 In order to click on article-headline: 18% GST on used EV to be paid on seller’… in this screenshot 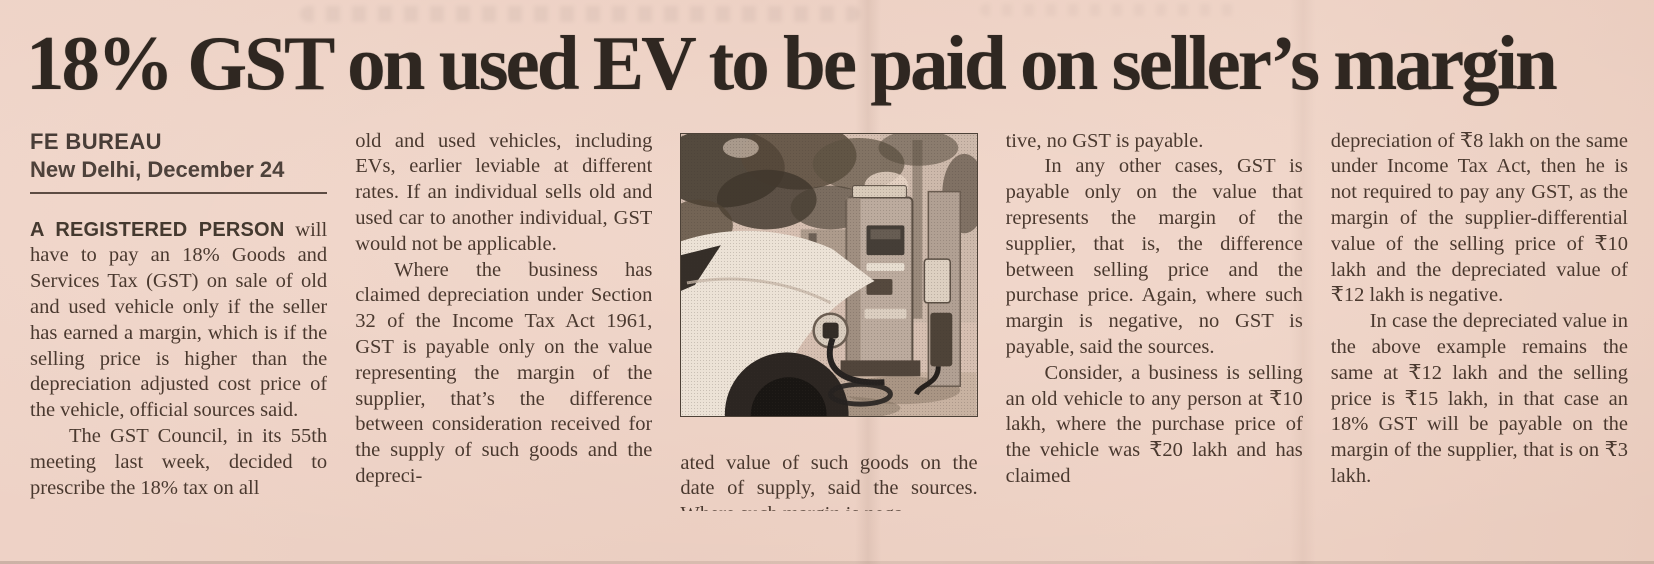, I will do `click(792, 63)`.